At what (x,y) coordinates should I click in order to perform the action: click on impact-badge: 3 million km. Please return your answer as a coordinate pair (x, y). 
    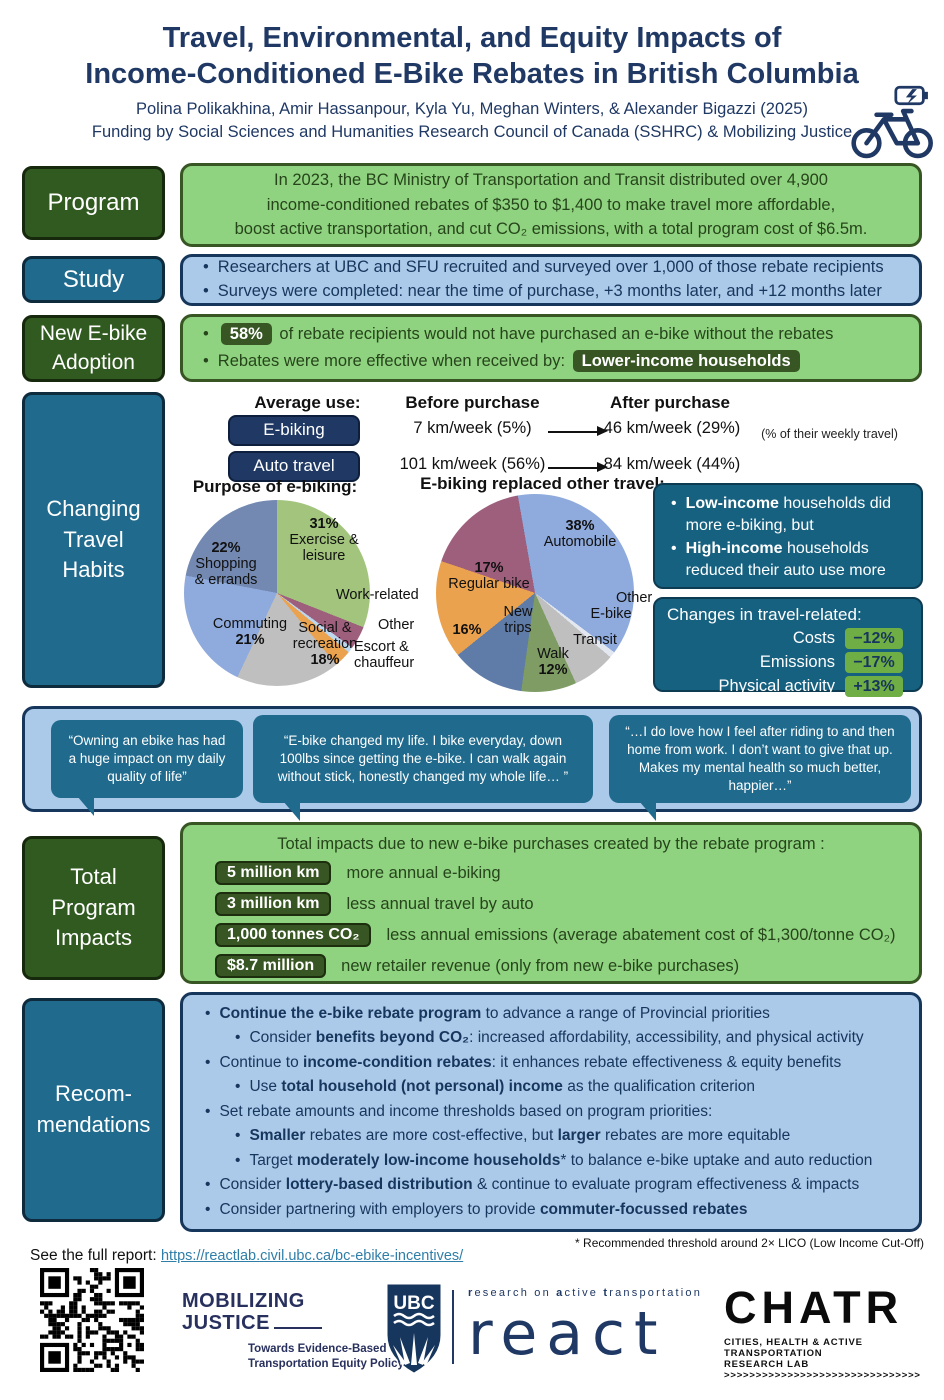
    Looking at the image, I should click on (273, 904).